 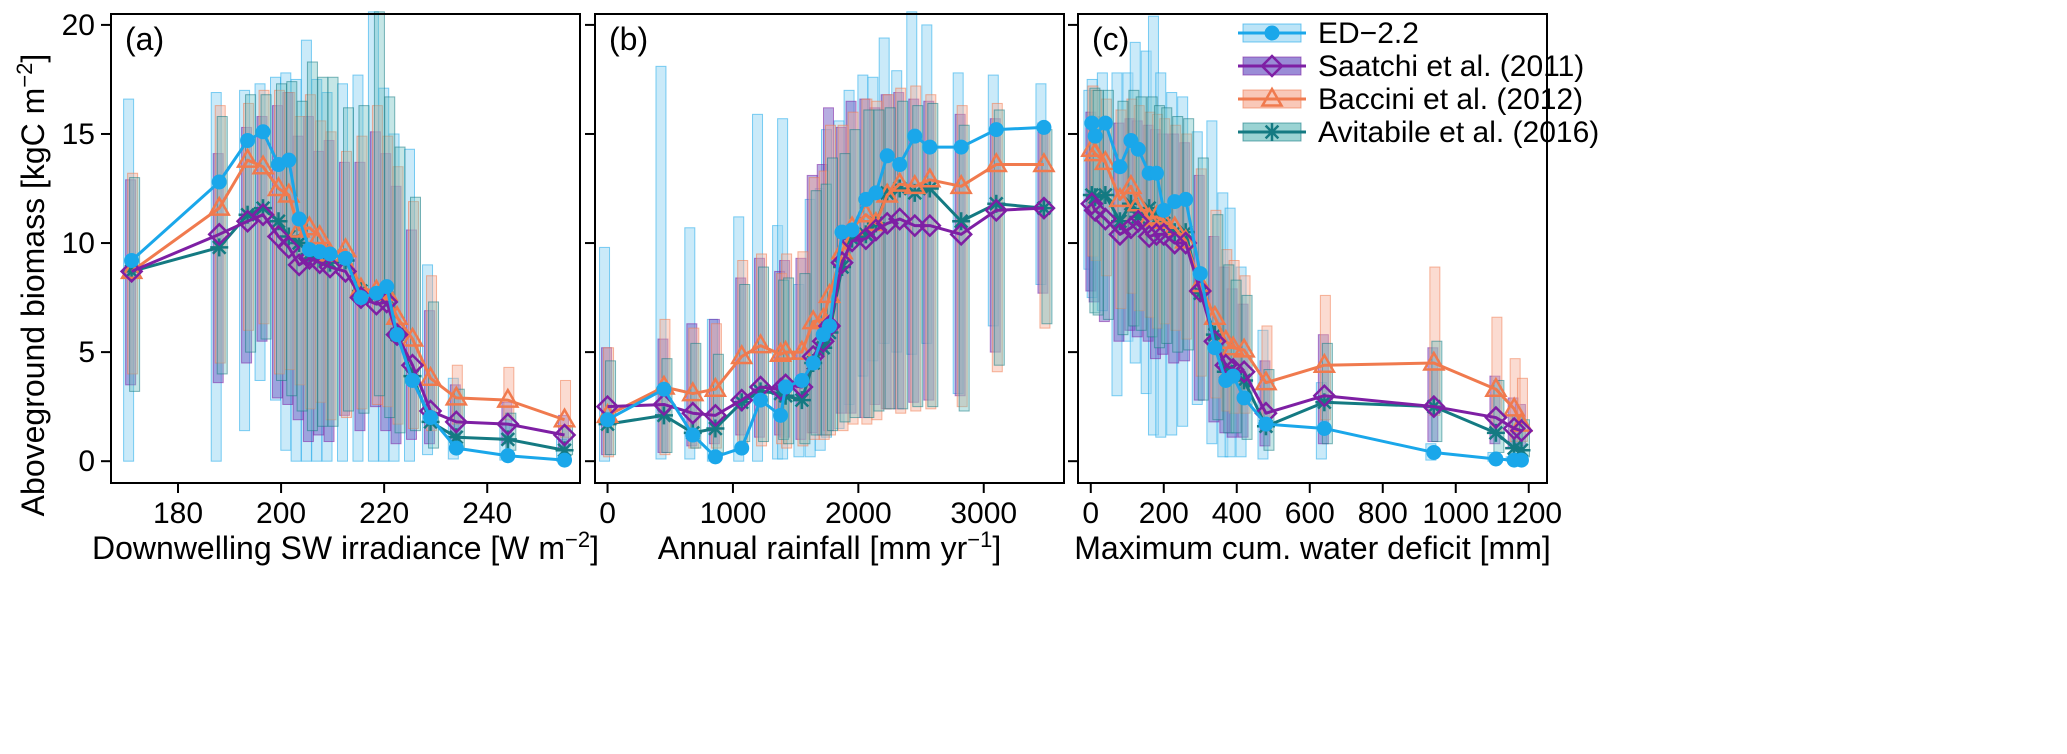 What do you see at coordinates (1164, 513) in the screenshot?
I see `panel-c-x-tick-label-1: 200` at bounding box center [1164, 513].